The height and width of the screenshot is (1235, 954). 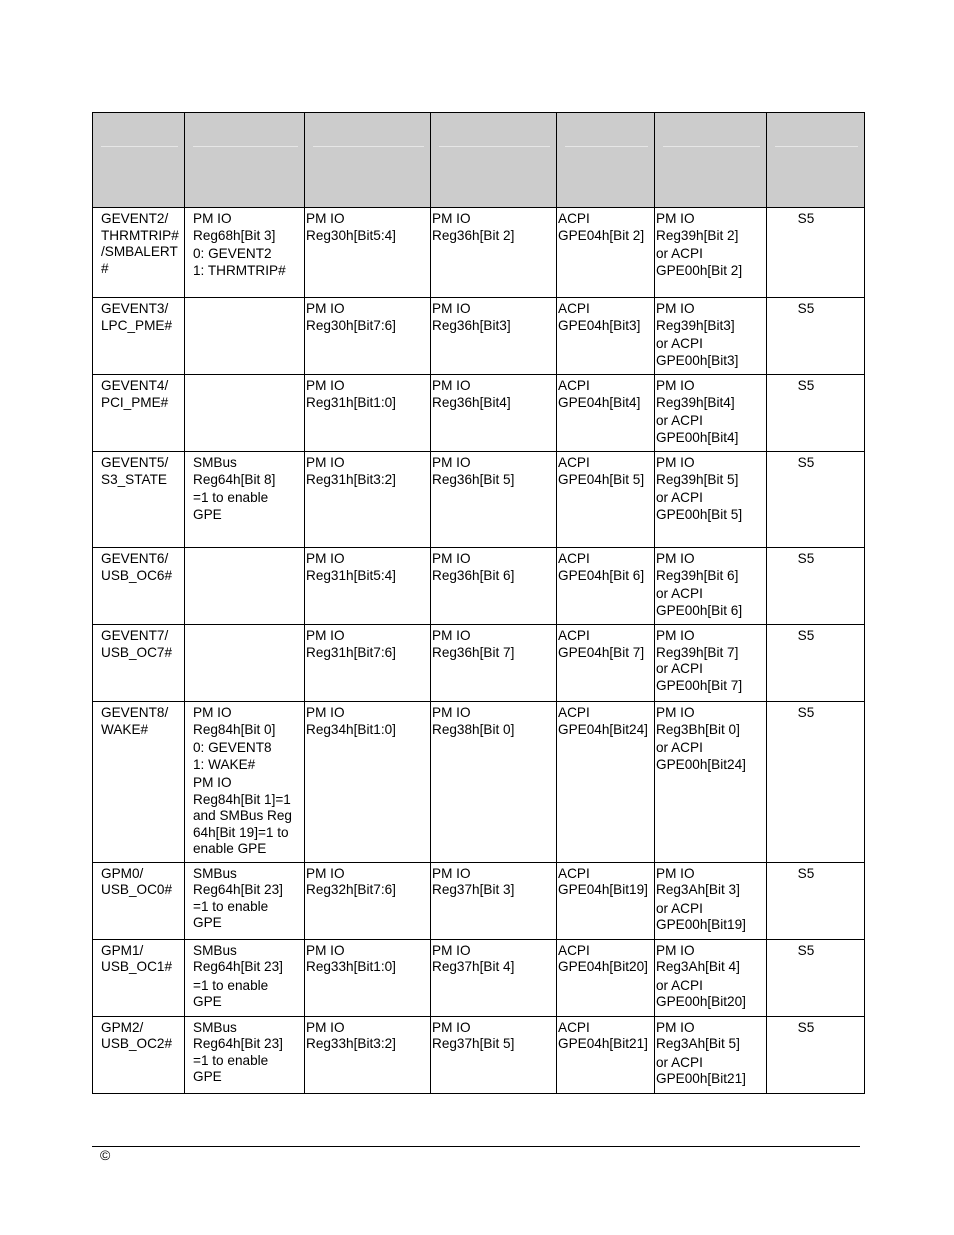 What do you see at coordinates (493, 499) in the screenshot?
I see `table-cell: PM IO Reg36h[Bit 5]` at bounding box center [493, 499].